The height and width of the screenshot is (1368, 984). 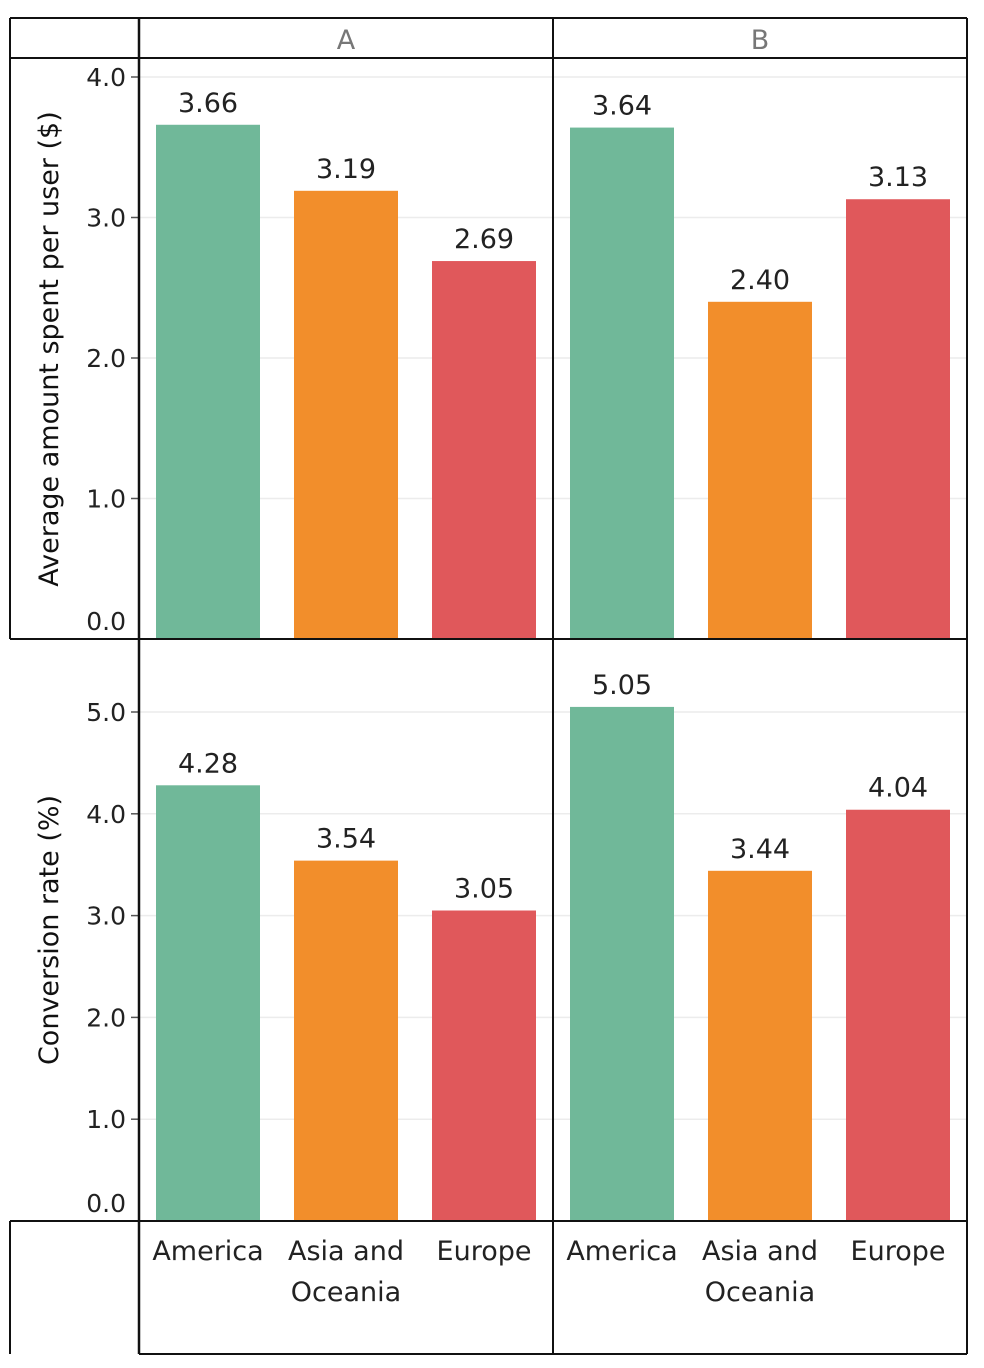 What do you see at coordinates (760, 40) in the screenshot?
I see `column-header-b: B` at bounding box center [760, 40].